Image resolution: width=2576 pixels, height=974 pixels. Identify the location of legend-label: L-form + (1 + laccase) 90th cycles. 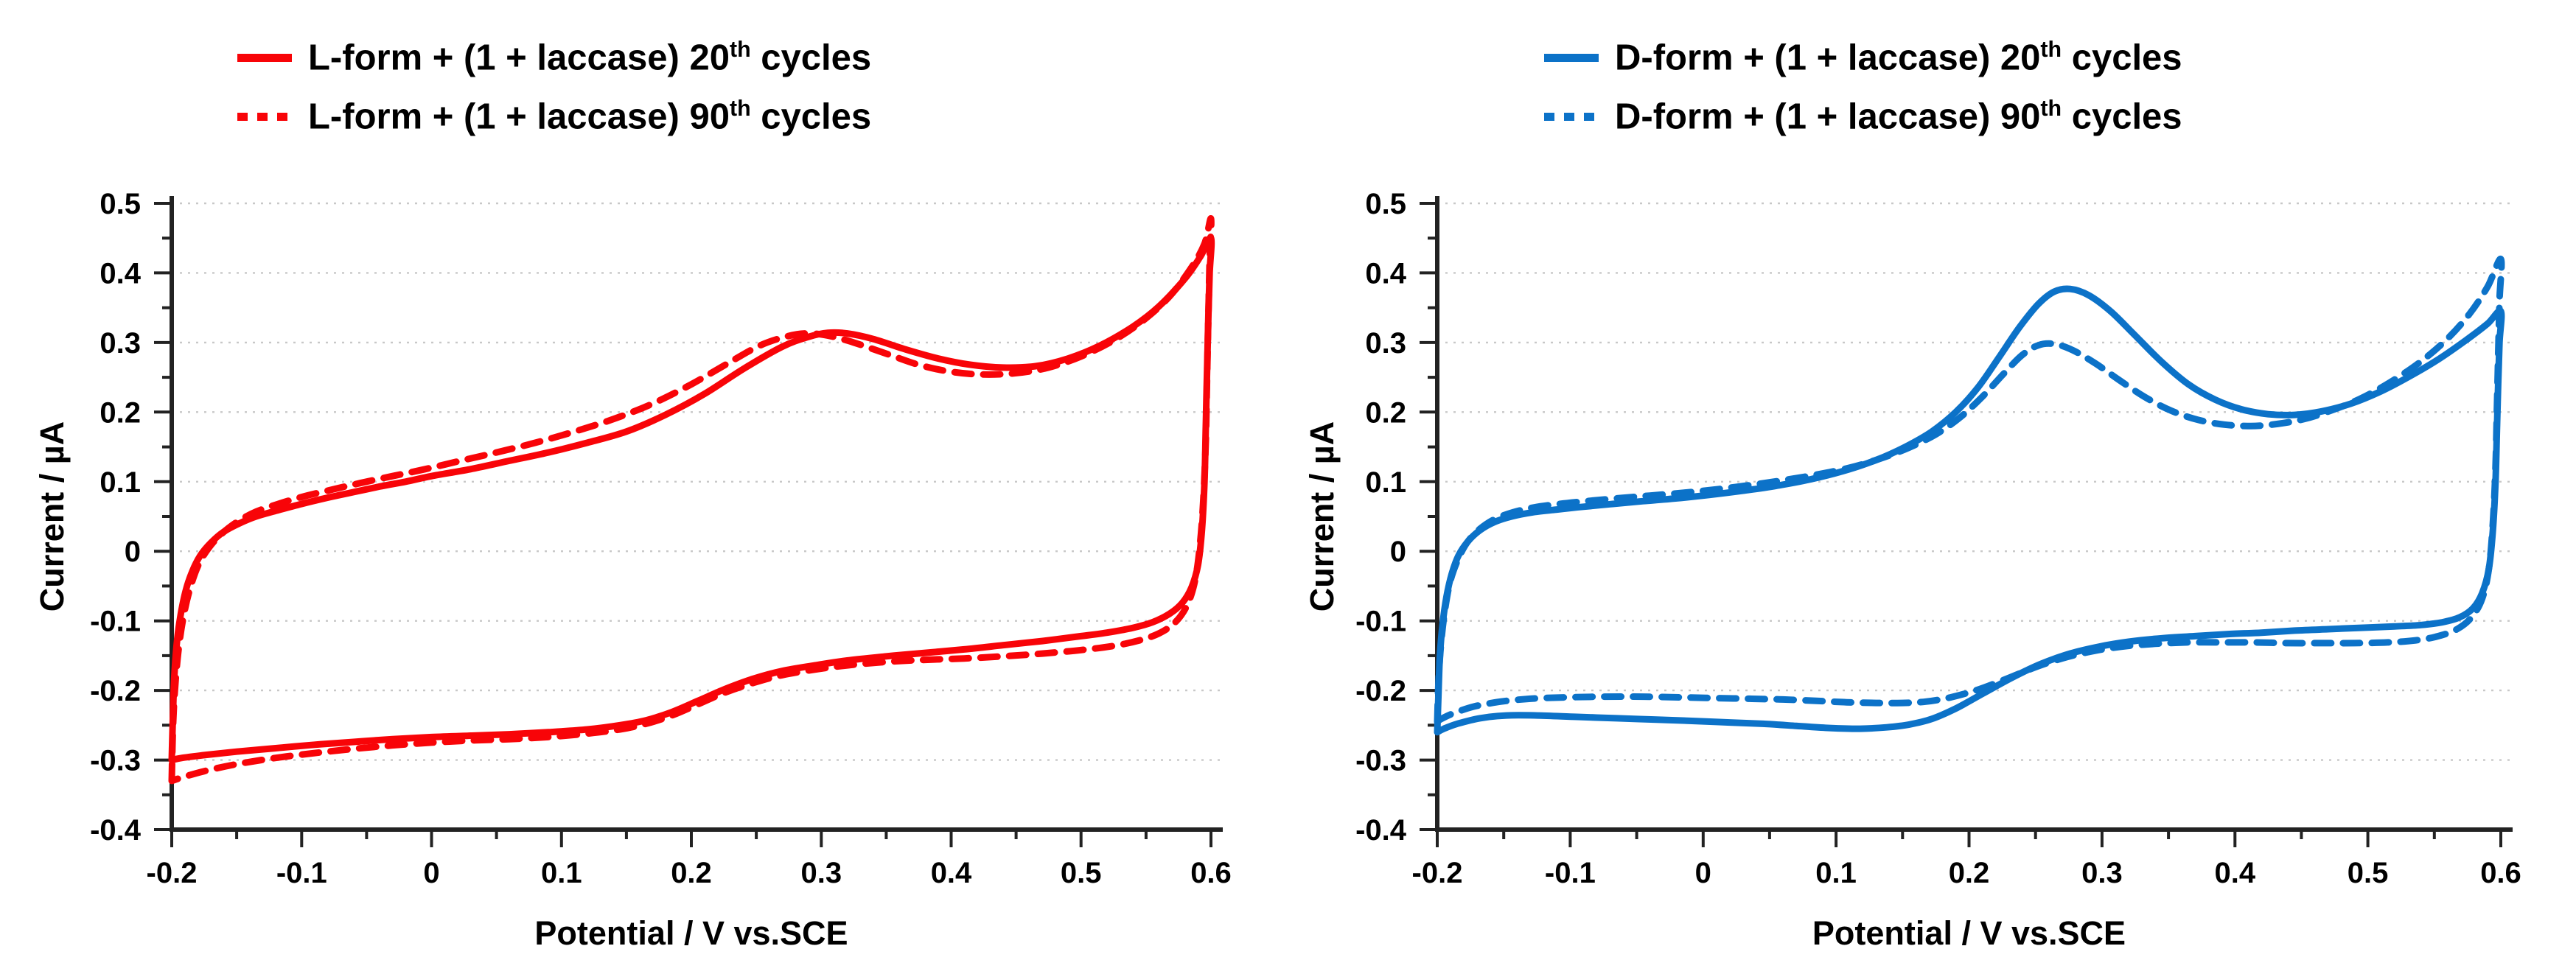
(589, 116).